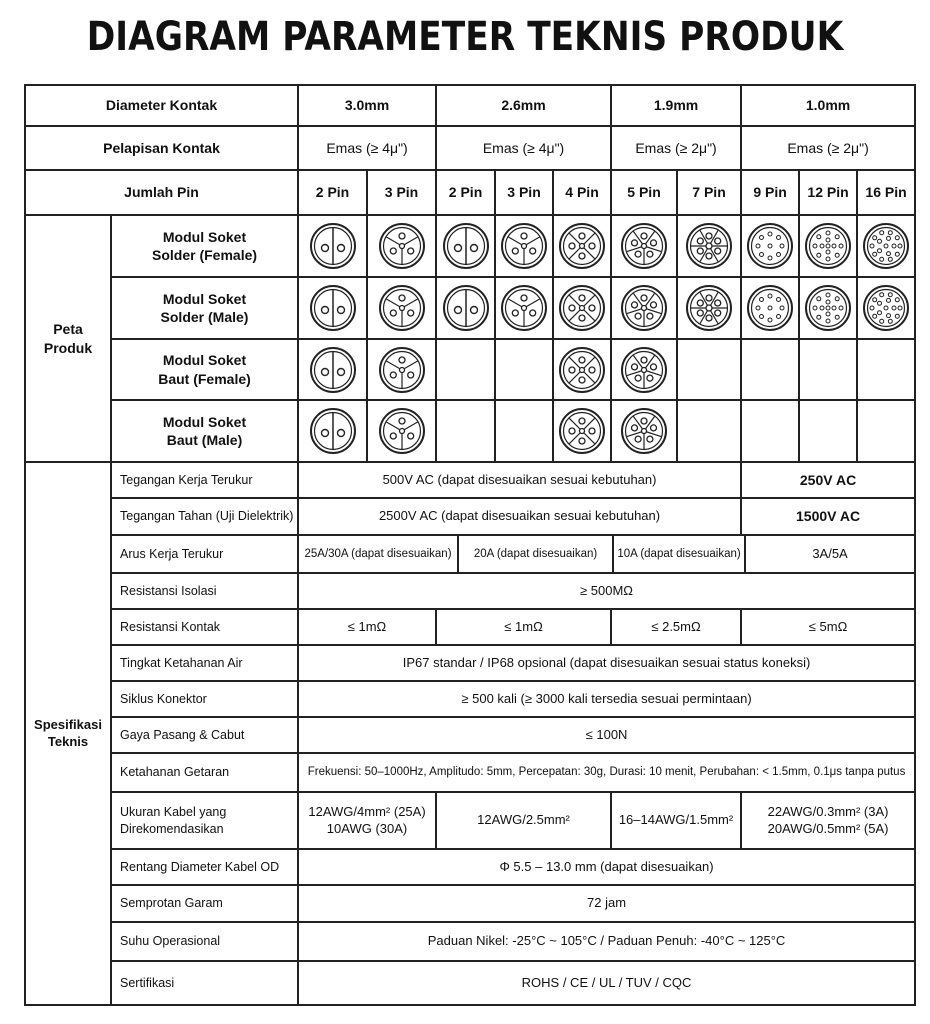 The height and width of the screenshot is (1024, 930). Describe the element at coordinates (204, 735) in the screenshot. I see `spec-label: Gaya Pasang & Cabut` at that location.